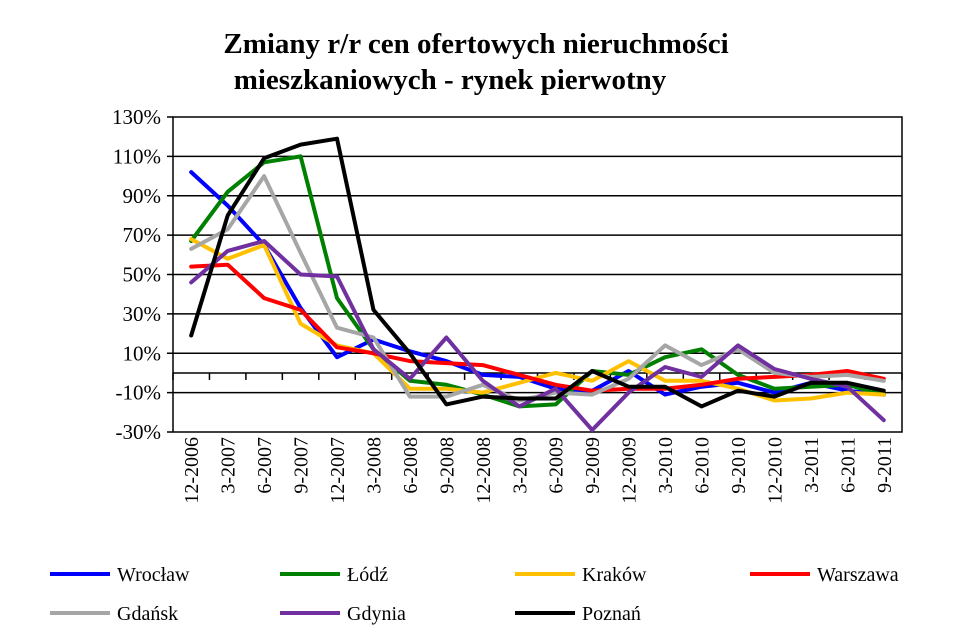  What do you see at coordinates (374, 465) in the screenshot?
I see `x-tick-label: 3-2008` at bounding box center [374, 465].